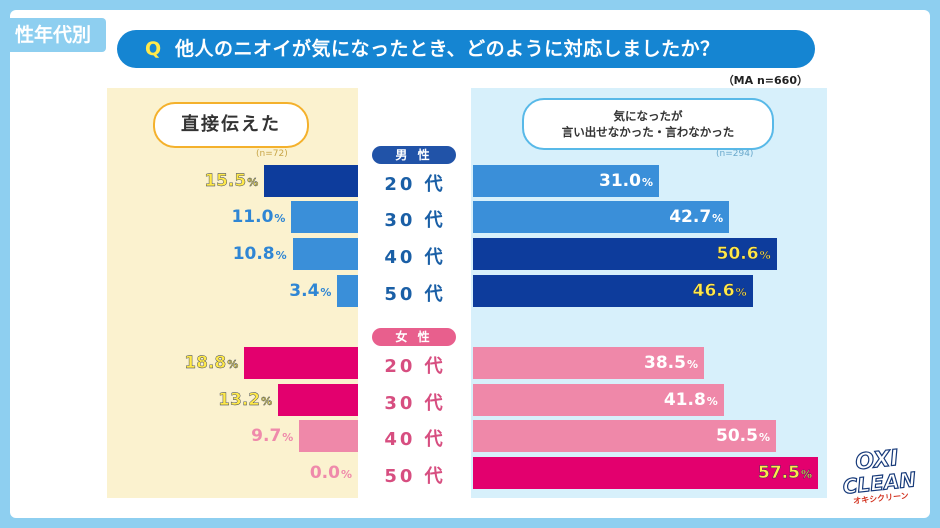 Image resolution: width=940 pixels, height=528 pixels. I want to click on right-series-label-line2: 言い出せなかった・言わなかった, so click(648, 132).